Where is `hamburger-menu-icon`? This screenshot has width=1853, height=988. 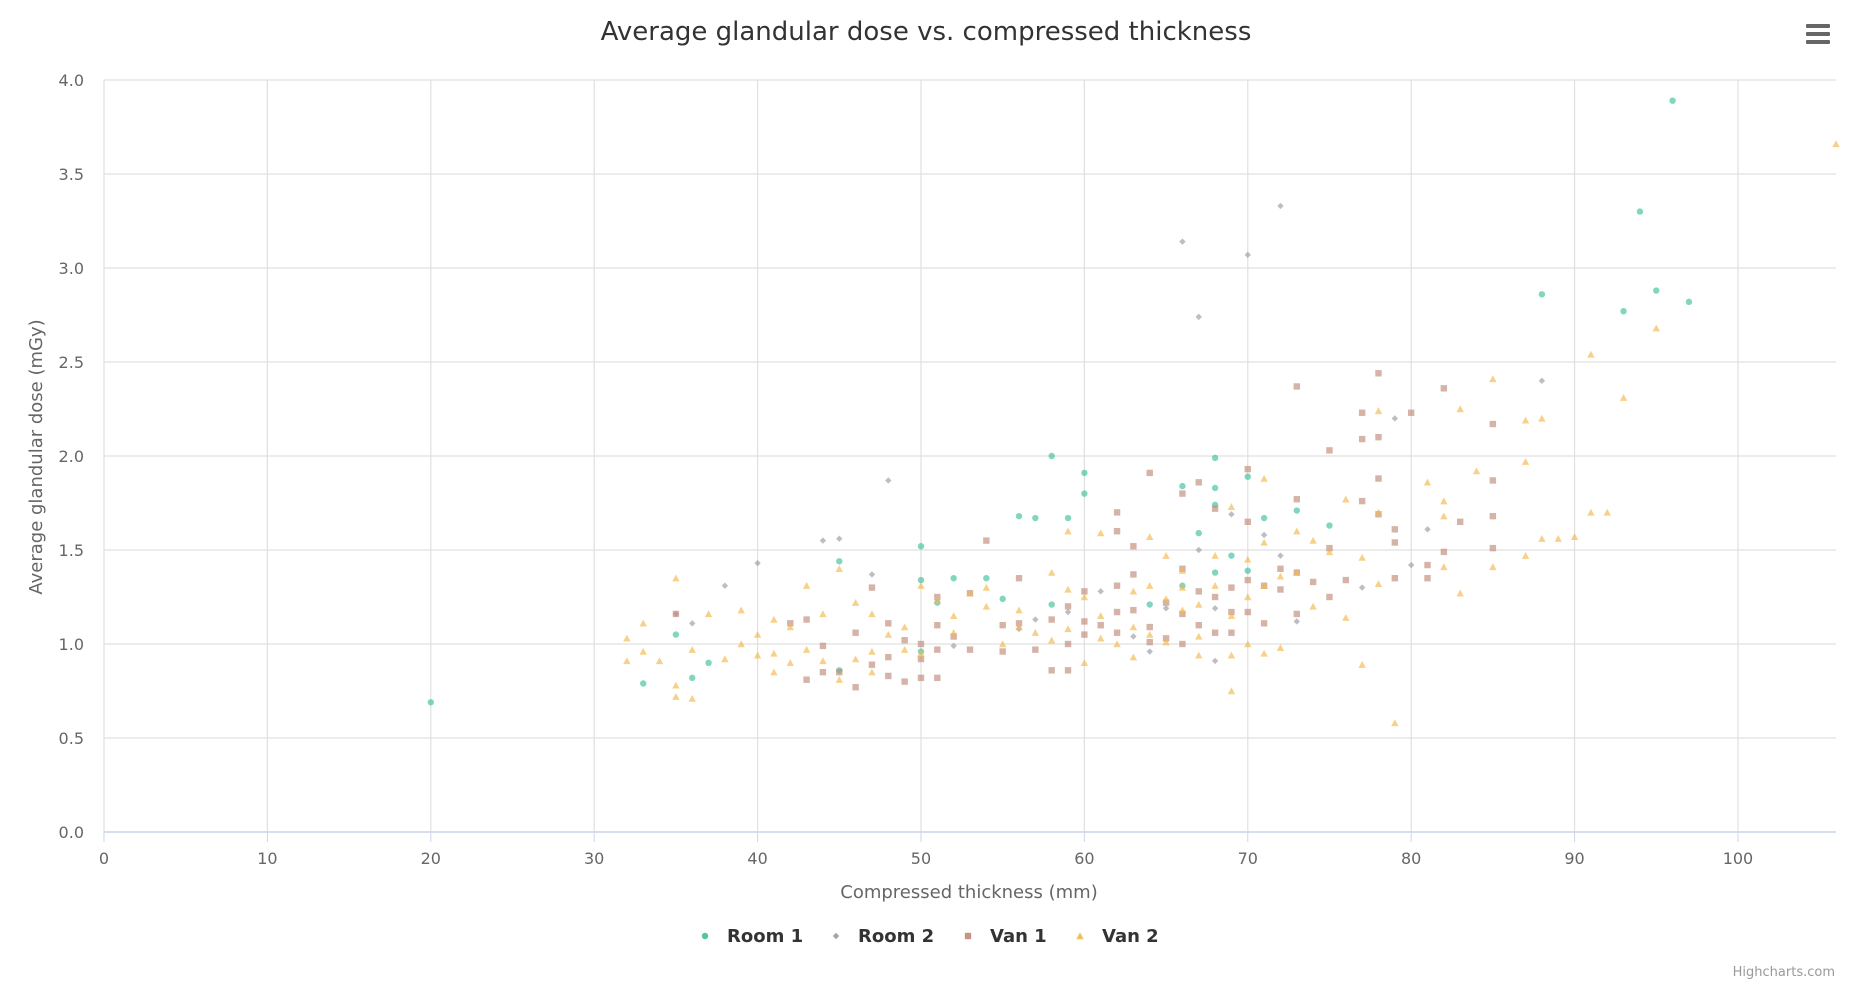 hamburger-menu-icon is located at coordinates (1818, 34).